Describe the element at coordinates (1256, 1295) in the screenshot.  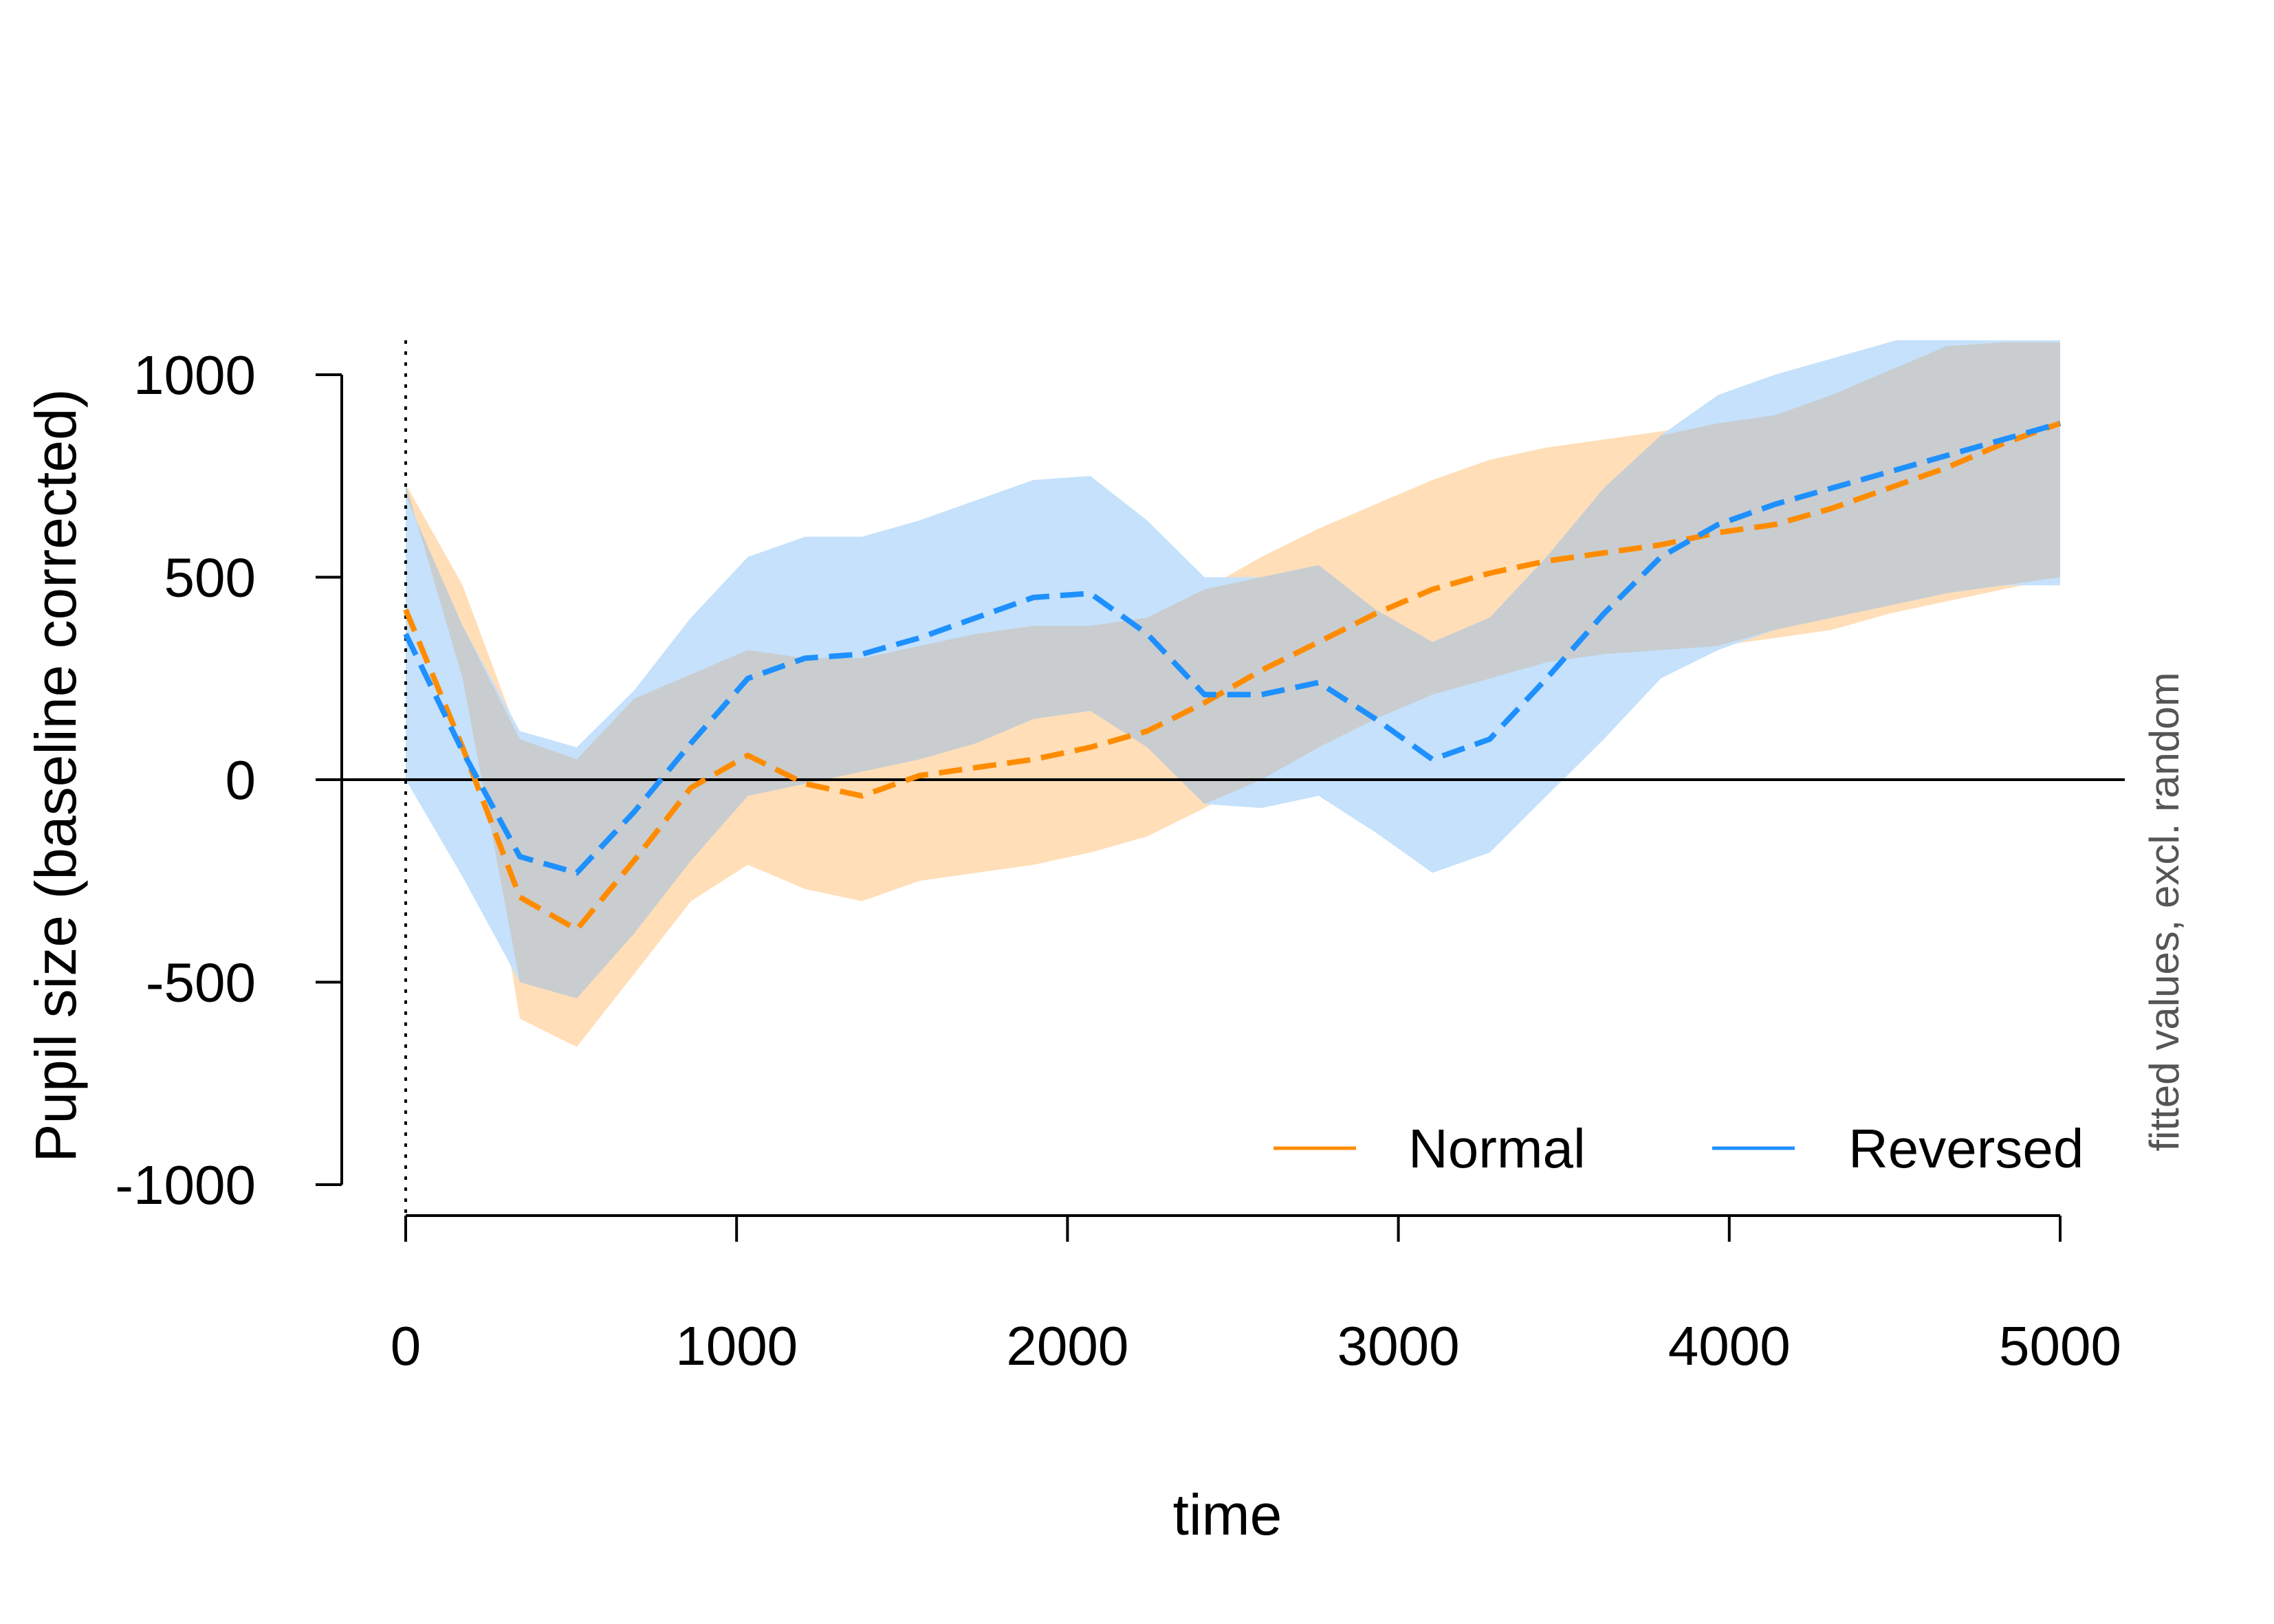
I see `x-axis: 0 1000 2000 3000 4000 5000` at that location.